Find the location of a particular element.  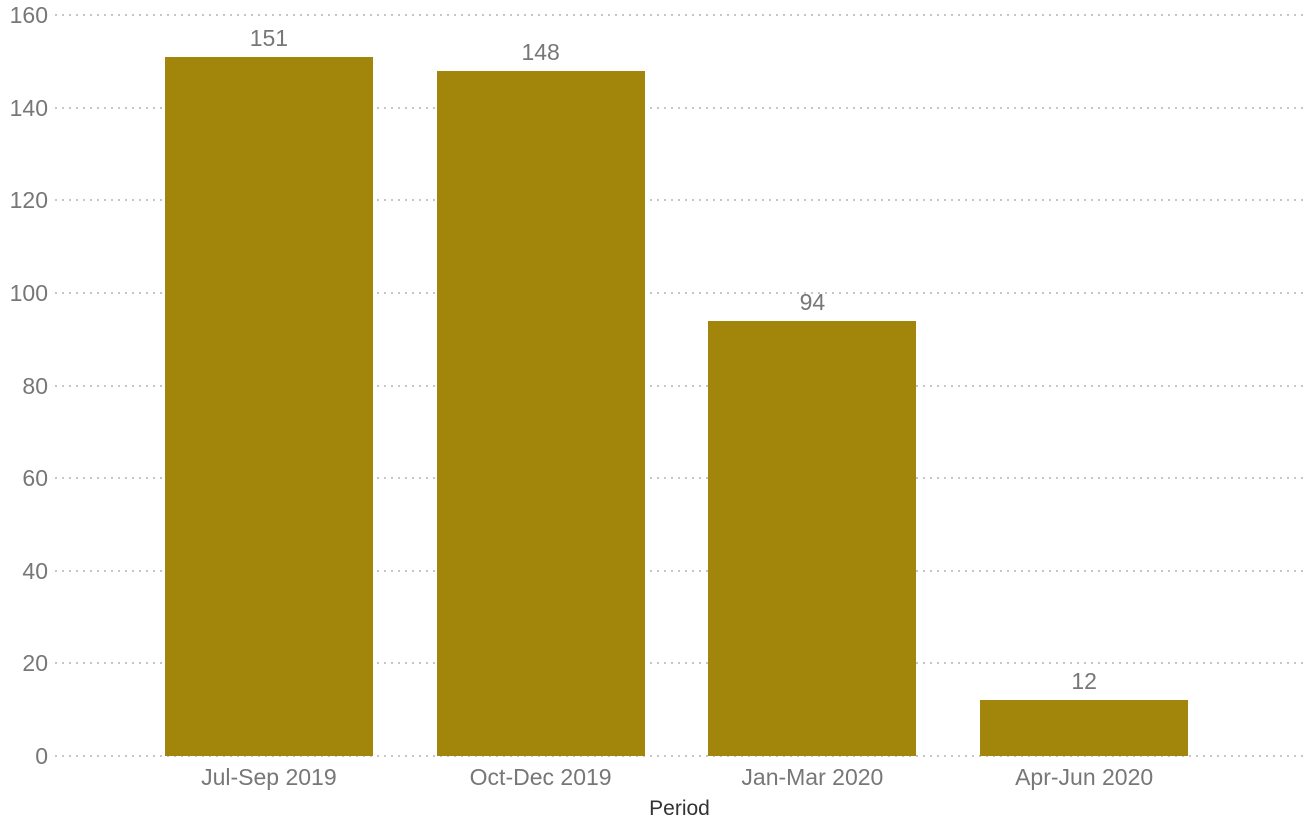

data-label-oct-dec-2019: 148 is located at coordinates (540, 51).